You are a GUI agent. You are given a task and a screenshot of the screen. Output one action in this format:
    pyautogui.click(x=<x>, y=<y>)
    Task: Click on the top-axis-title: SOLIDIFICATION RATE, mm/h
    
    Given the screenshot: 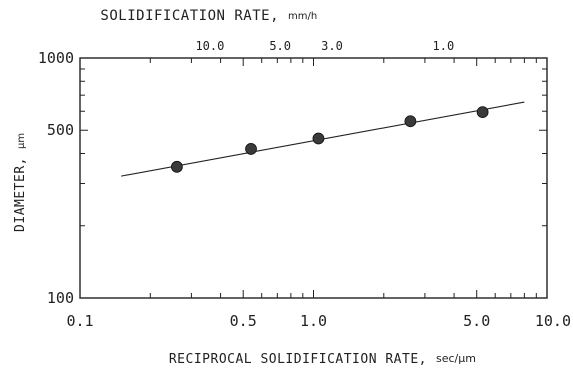 What is the action you would take?
    pyautogui.click(x=208, y=16)
    